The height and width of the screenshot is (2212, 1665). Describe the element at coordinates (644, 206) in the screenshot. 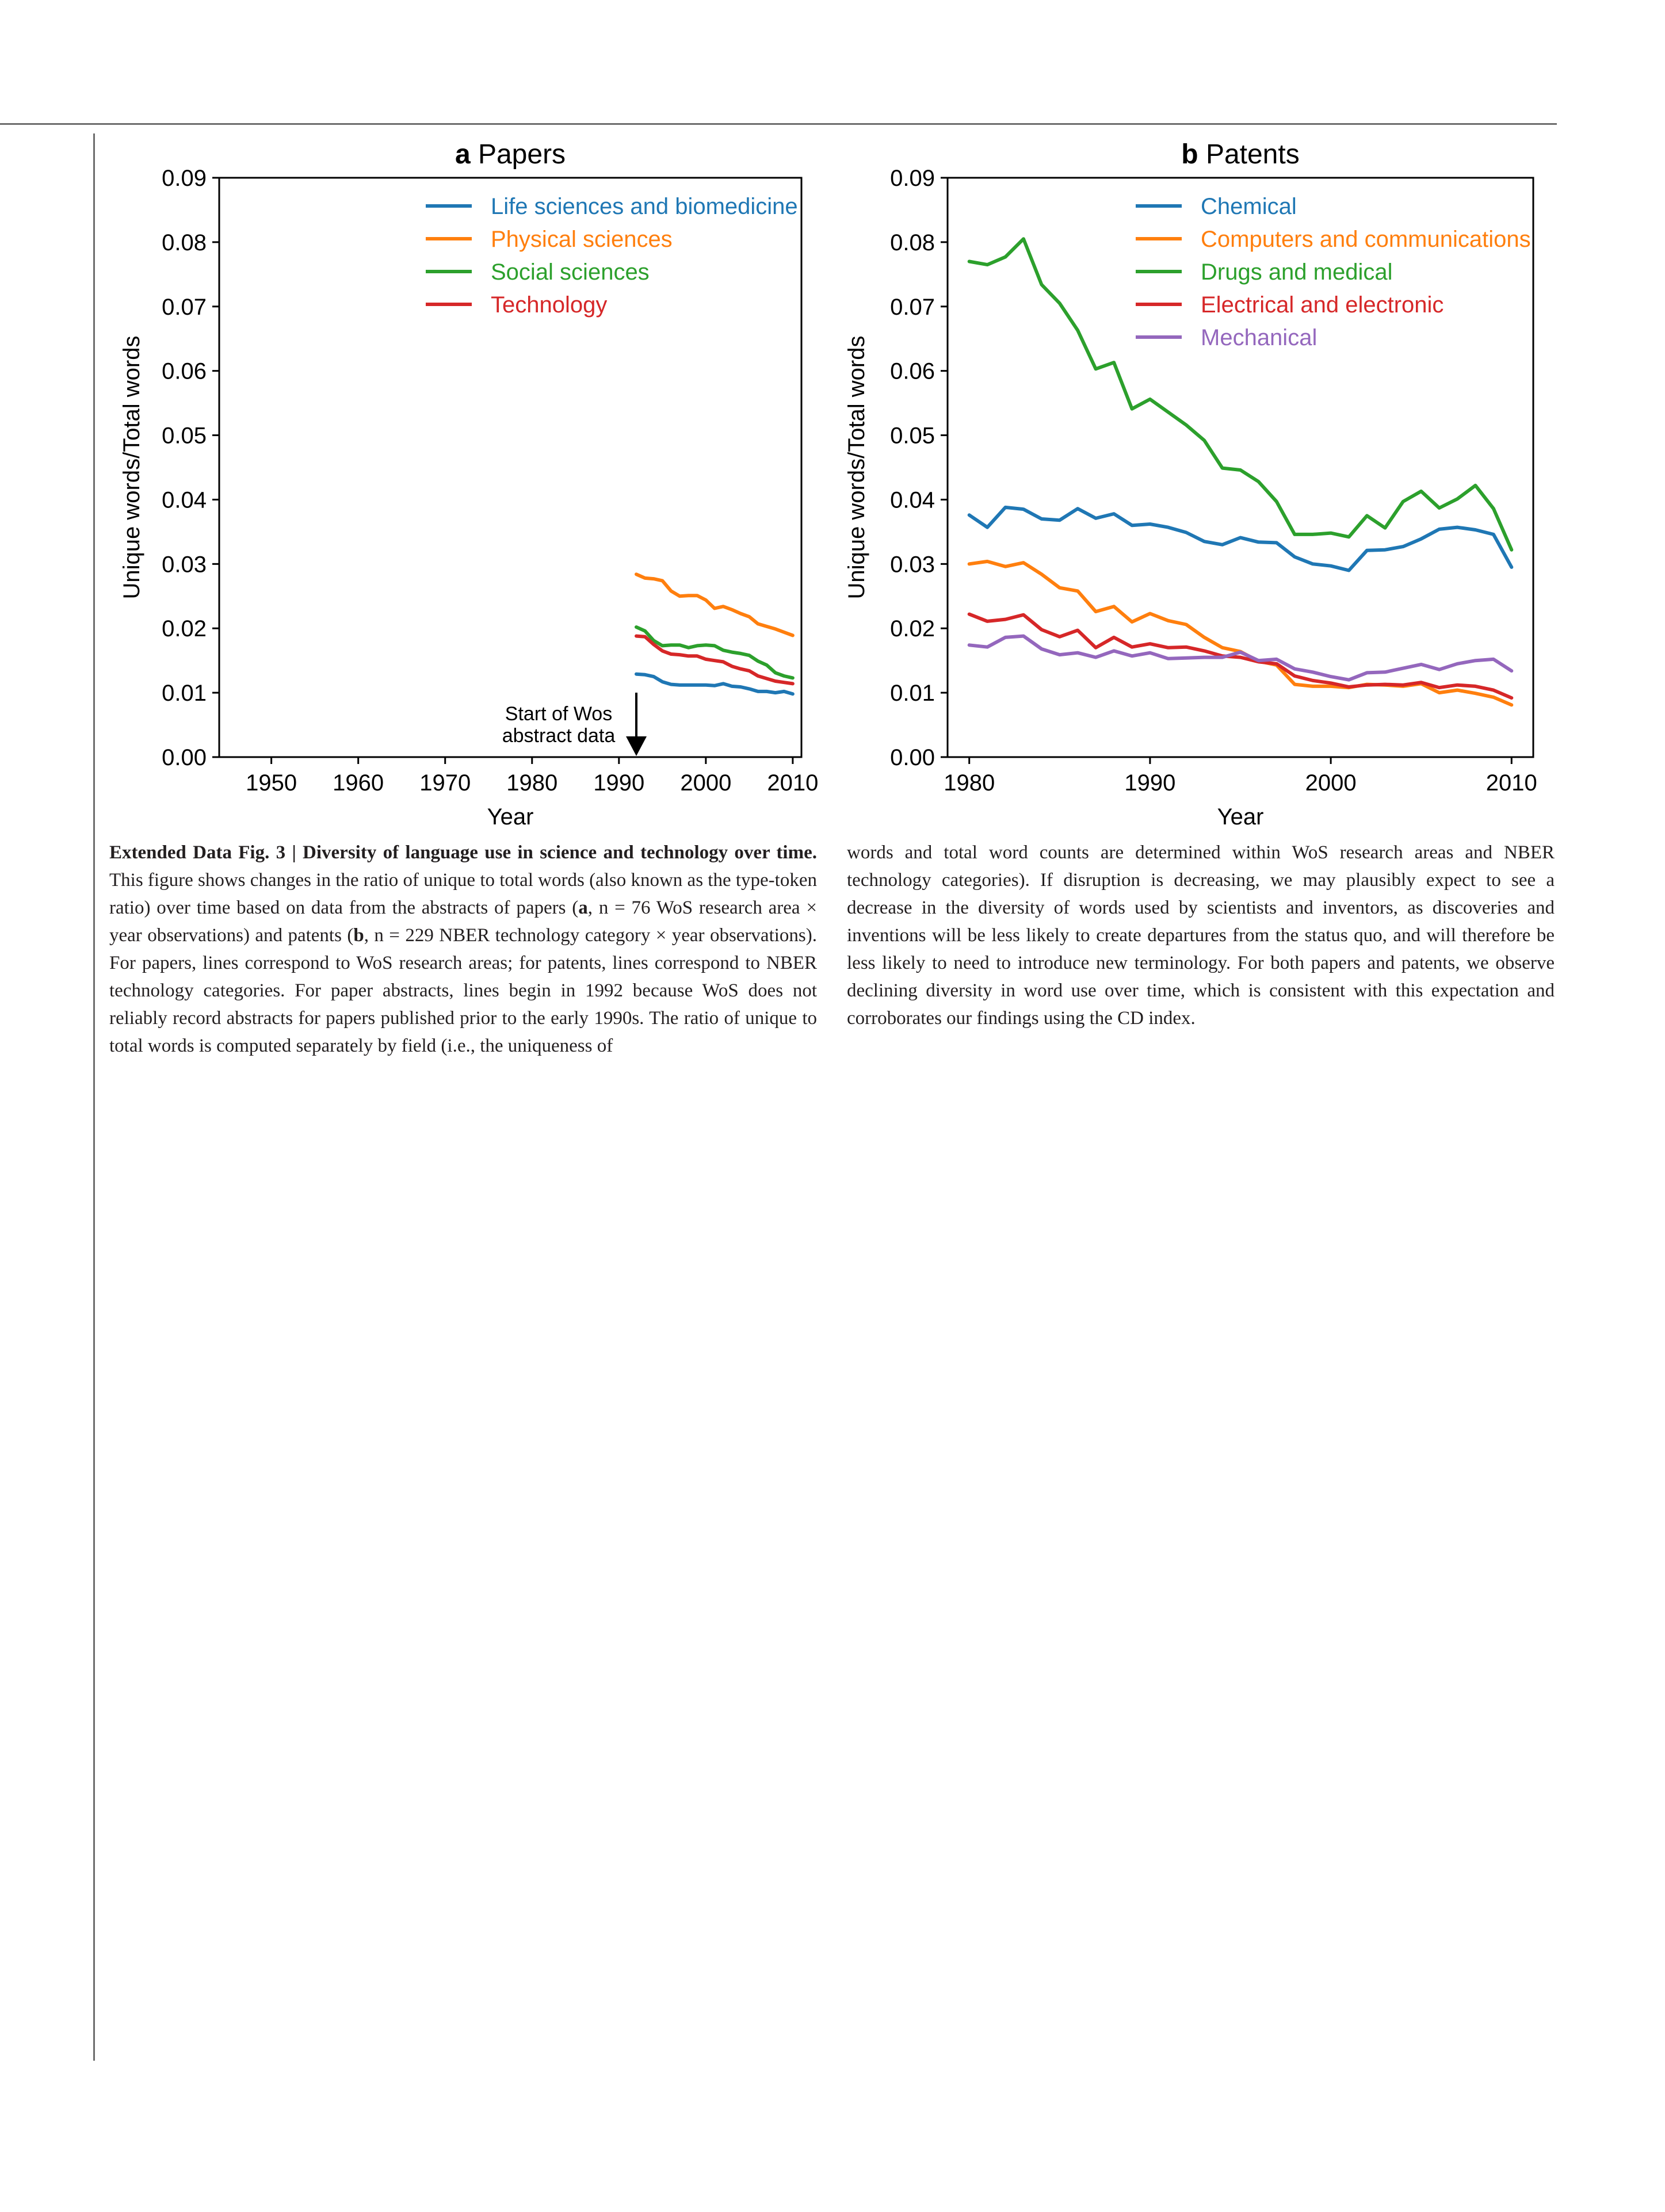

I see `papers-legend-label-1: Life sciences and biomedicine` at that location.